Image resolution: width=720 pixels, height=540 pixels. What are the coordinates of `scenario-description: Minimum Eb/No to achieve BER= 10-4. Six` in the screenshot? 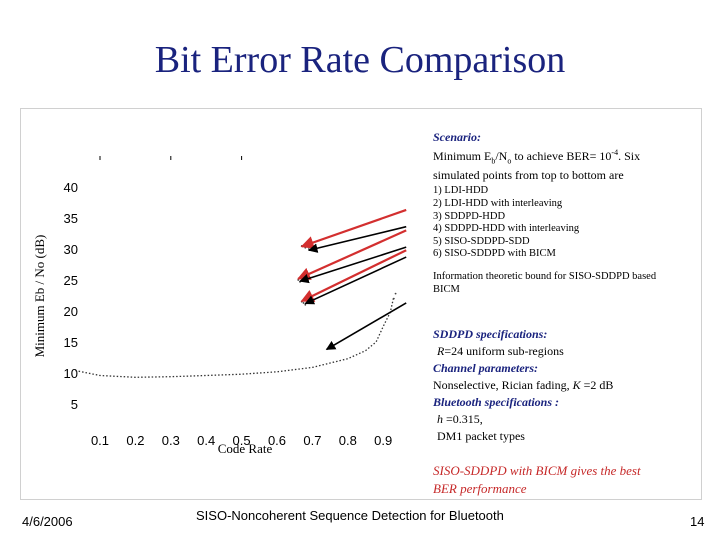 It's located at (537, 157).